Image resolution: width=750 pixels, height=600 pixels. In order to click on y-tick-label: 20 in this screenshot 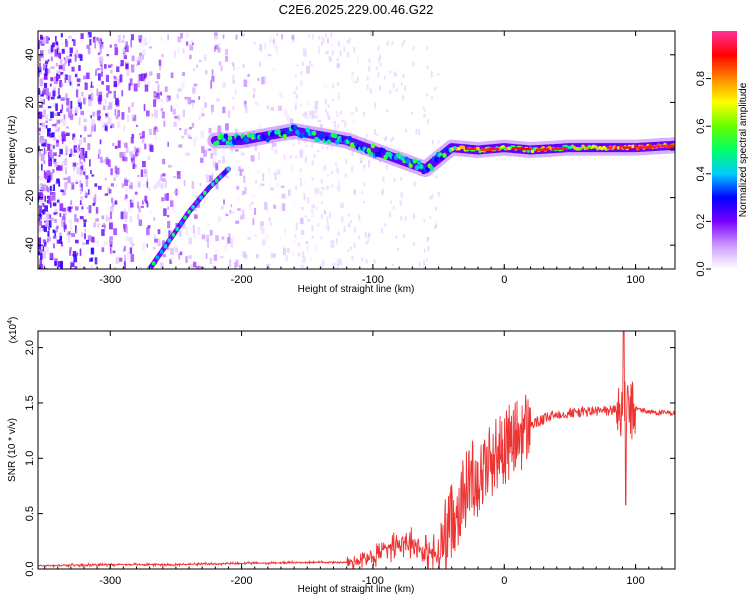, I will do `click(30, 102)`.